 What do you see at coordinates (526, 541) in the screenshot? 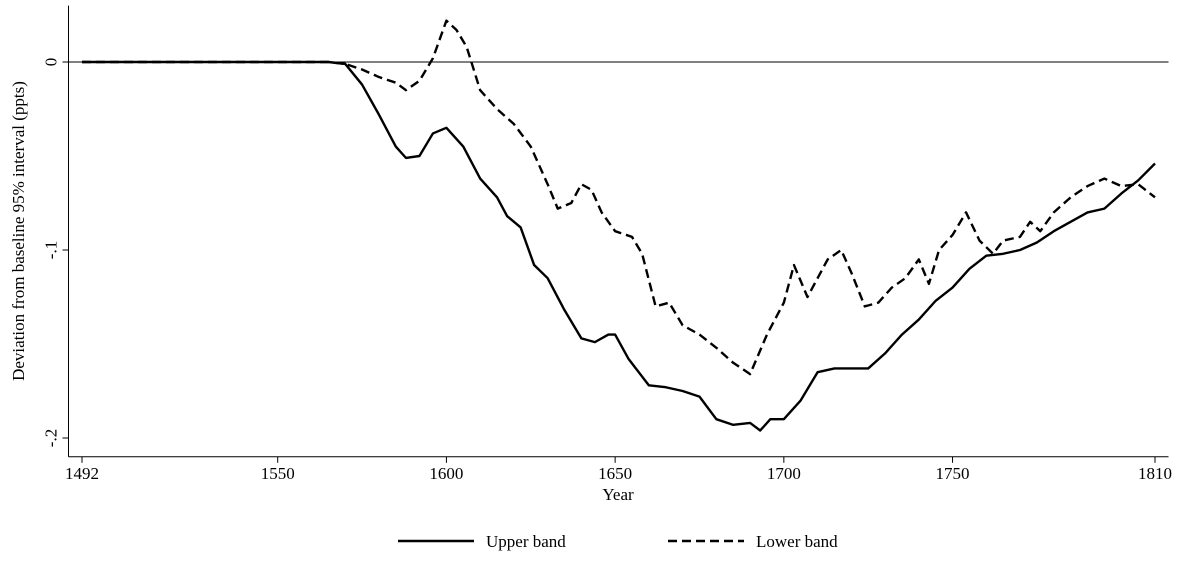
I see `legend-label: Upper band` at bounding box center [526, 541].